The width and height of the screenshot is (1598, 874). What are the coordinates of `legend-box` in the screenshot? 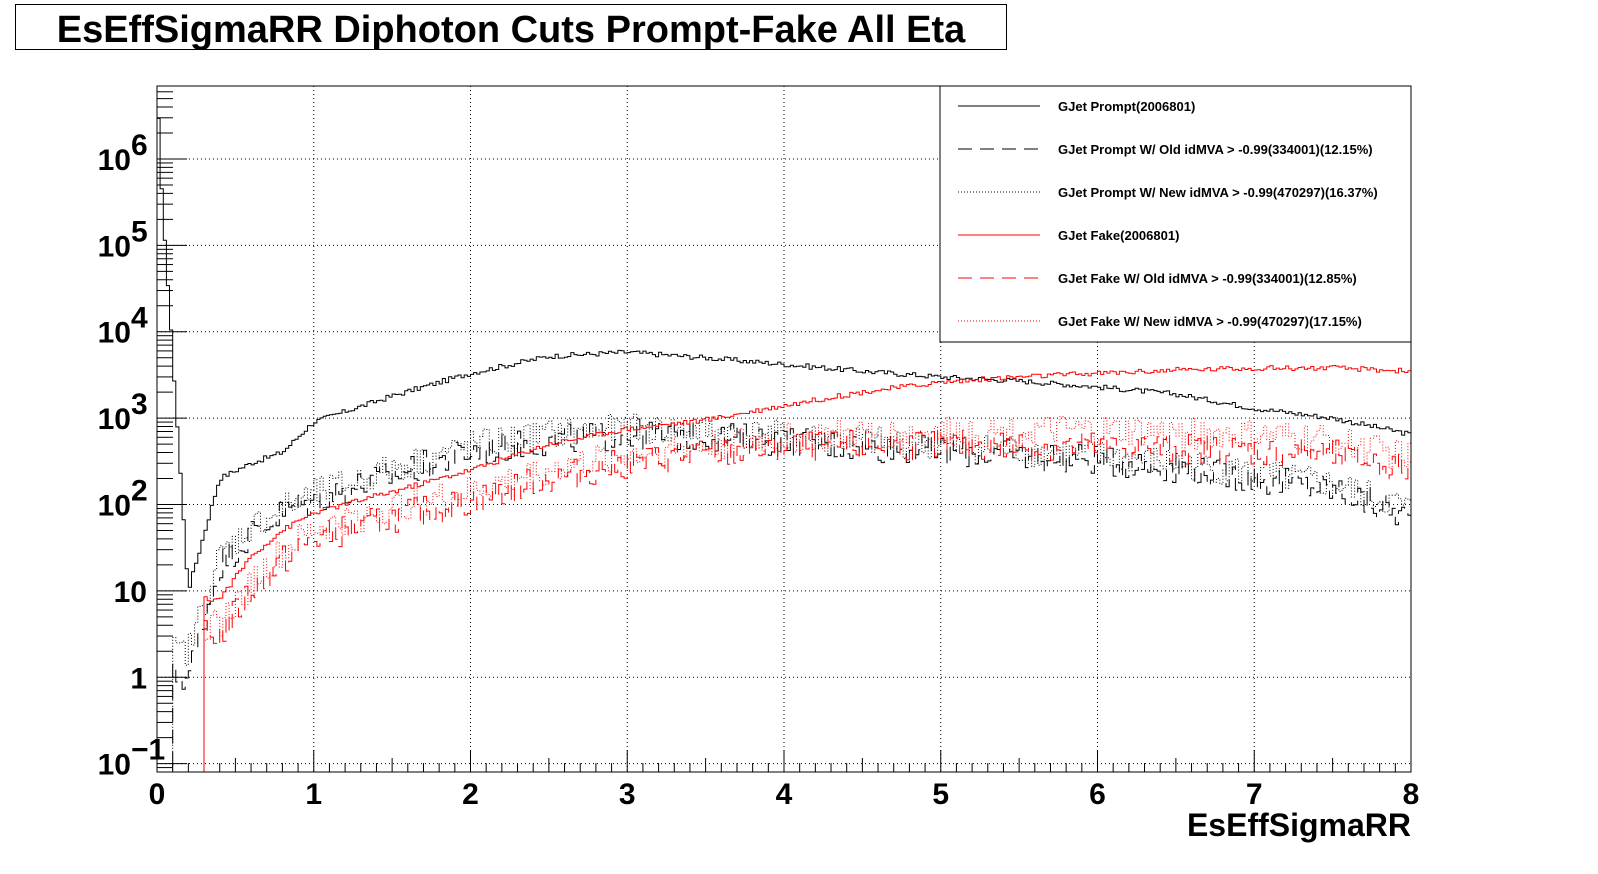 It's located at (1175, 214).